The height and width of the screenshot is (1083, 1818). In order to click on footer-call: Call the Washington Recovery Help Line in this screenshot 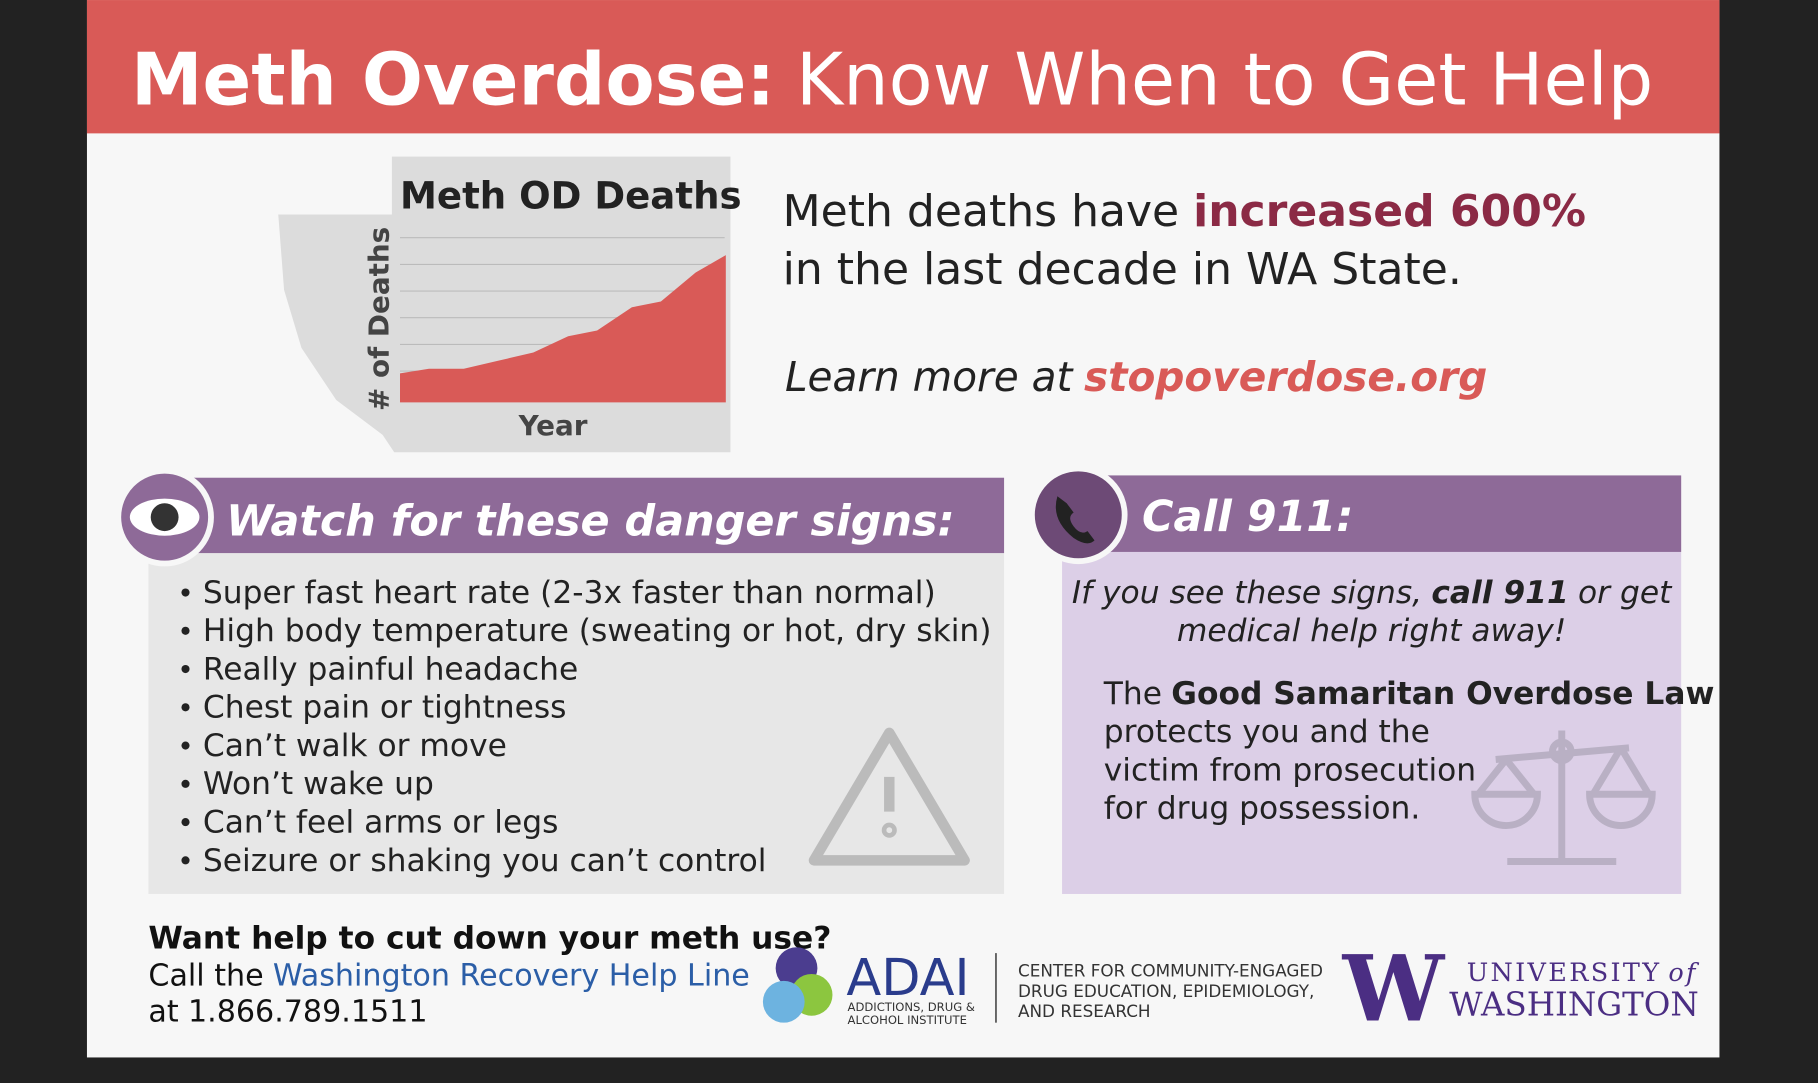, I will do `click(448, 976)`.